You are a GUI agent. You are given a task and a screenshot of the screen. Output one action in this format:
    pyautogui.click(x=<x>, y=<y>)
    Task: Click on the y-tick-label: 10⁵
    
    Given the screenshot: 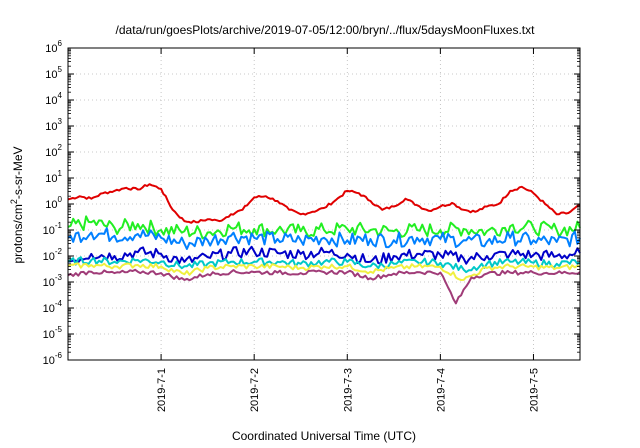 What is the action you would take?
    pyautogui.click(x=53, y=73)
    